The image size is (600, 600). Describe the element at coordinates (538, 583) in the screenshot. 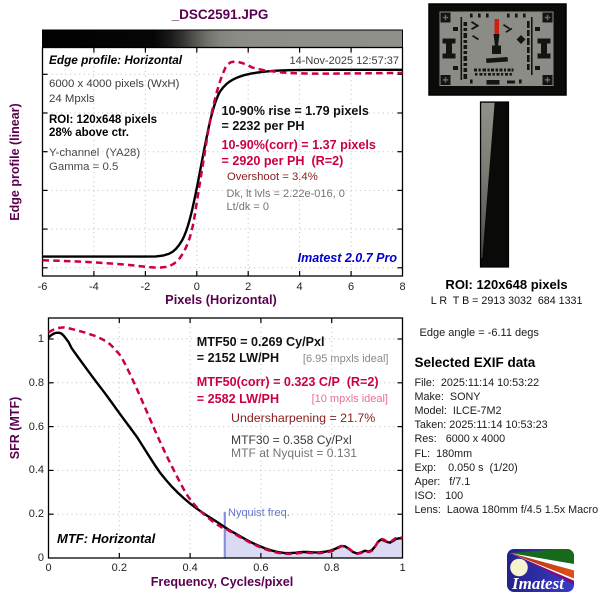

I see `svg-text: Imatest` at that location.